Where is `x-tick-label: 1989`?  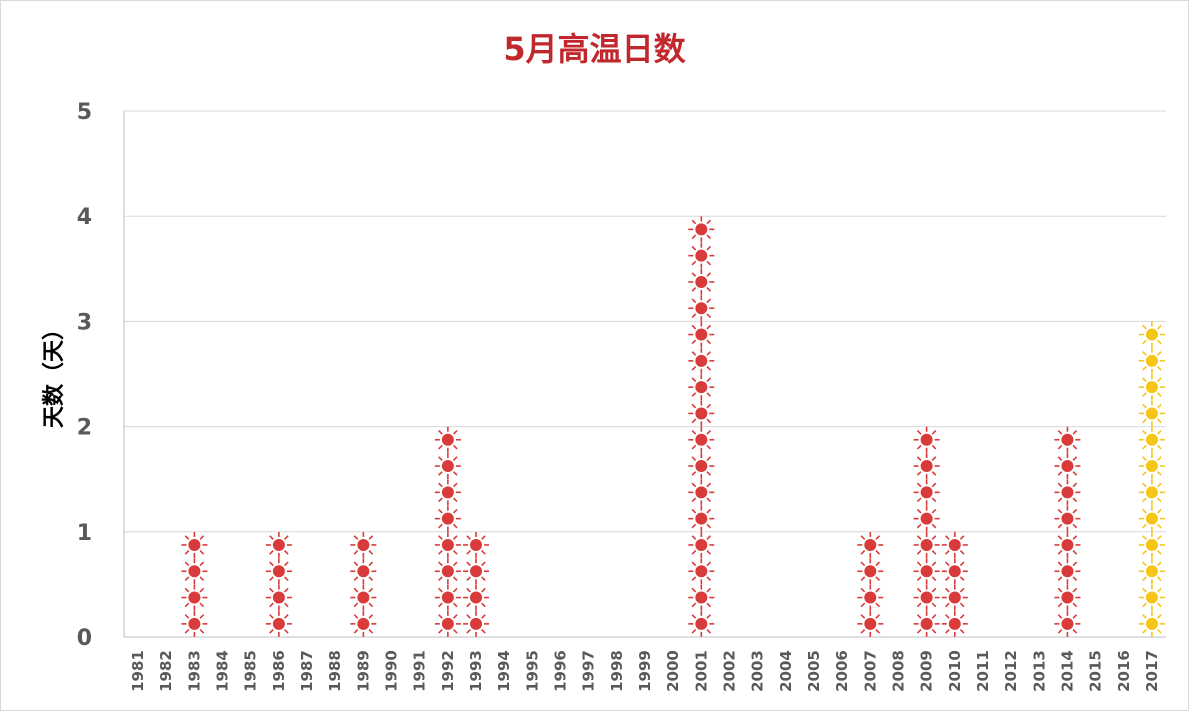
x-tick-label: 1989 is located at coordinates (363, 671).